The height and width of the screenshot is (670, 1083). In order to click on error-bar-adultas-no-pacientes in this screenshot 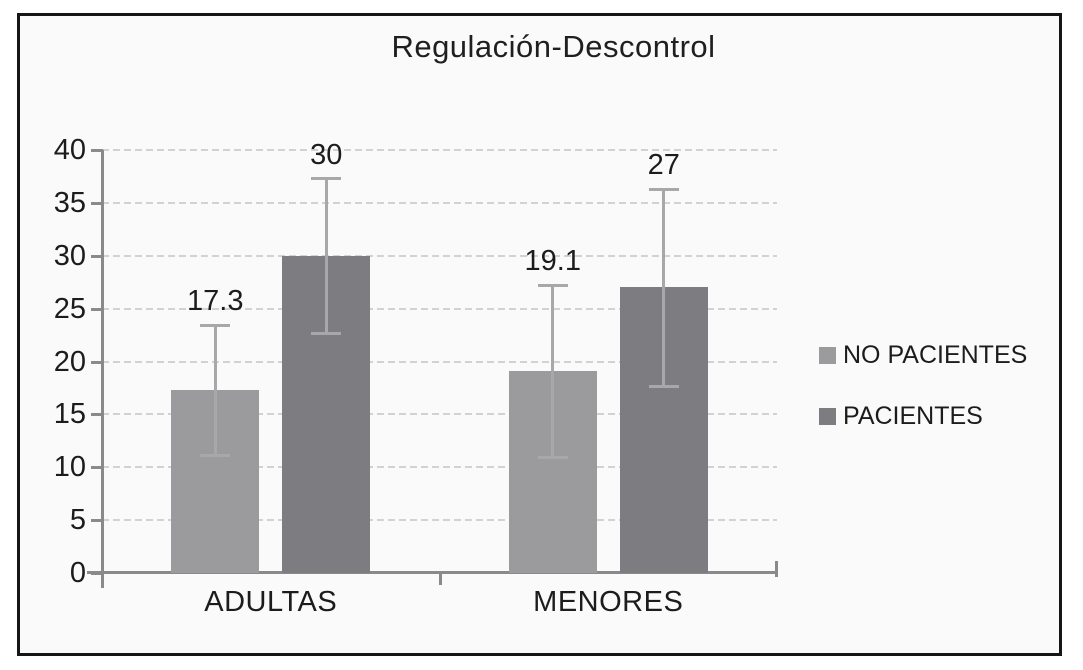, I will do `click(215, 390)`.